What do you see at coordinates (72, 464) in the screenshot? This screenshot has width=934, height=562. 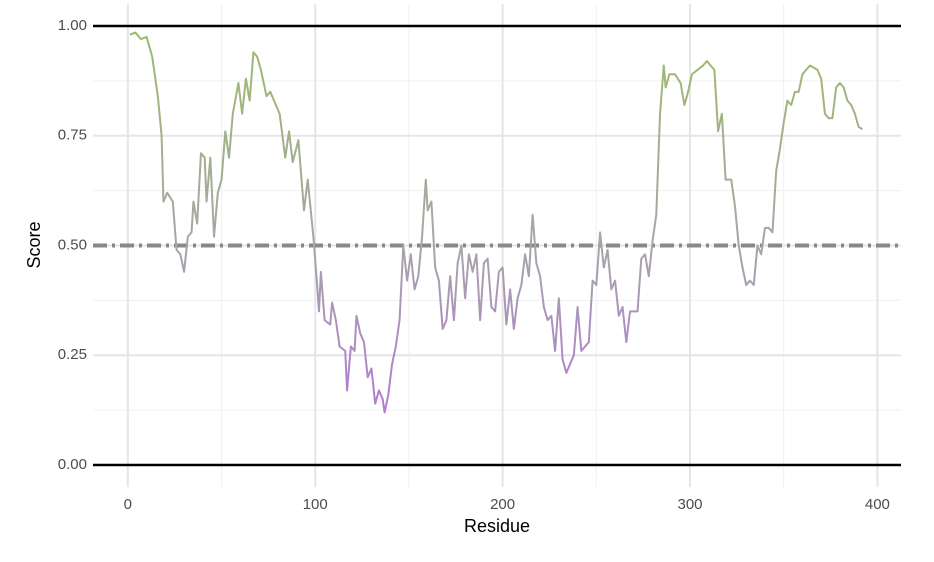 I see `y-tick-label: 0.00` at bounding box center [72, 464].